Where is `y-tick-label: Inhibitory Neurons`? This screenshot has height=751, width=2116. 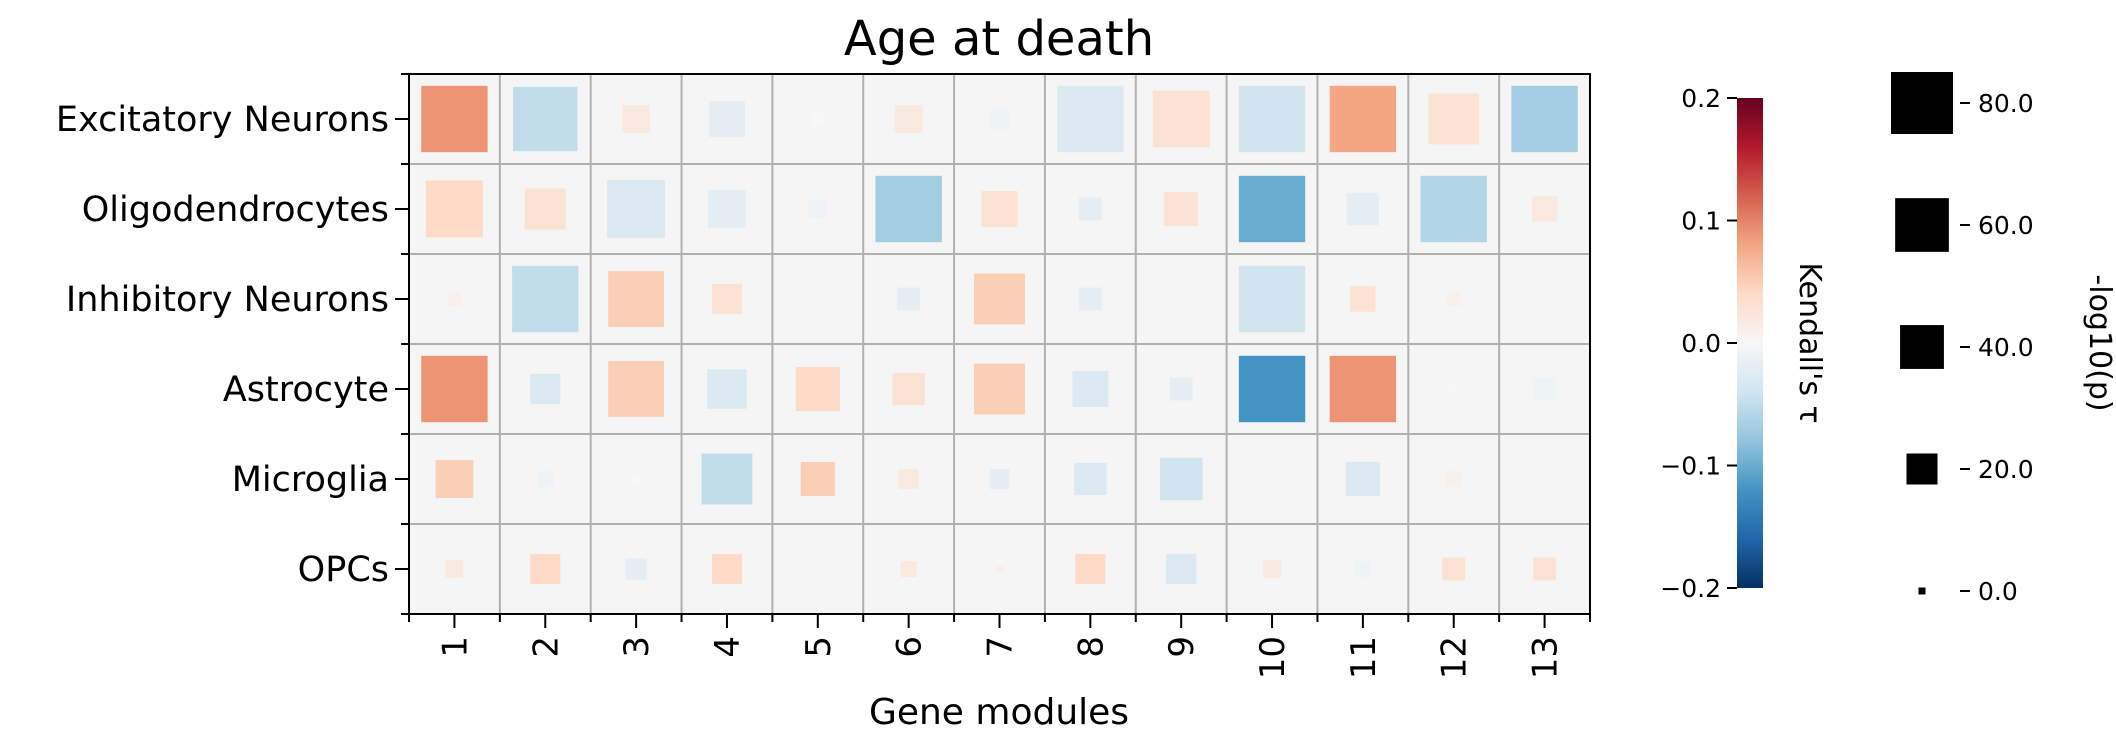
y-tick-label: Inhibitory Neurons is located at coordinates (227, 300).